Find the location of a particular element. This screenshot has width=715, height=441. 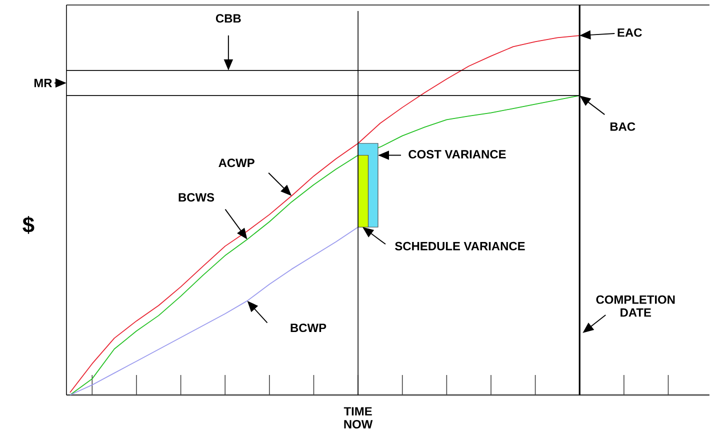

text: TIME NOW is located at coordinates (358, 417).